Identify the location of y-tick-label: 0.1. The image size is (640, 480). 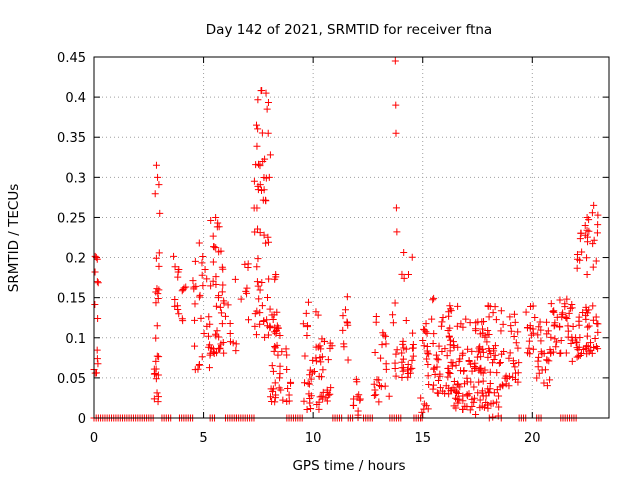
(75, 339).